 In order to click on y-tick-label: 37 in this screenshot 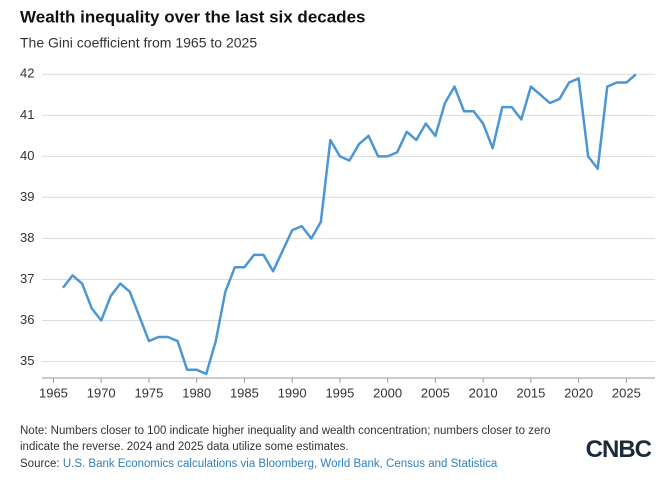, I will do `click(27, 278)`.